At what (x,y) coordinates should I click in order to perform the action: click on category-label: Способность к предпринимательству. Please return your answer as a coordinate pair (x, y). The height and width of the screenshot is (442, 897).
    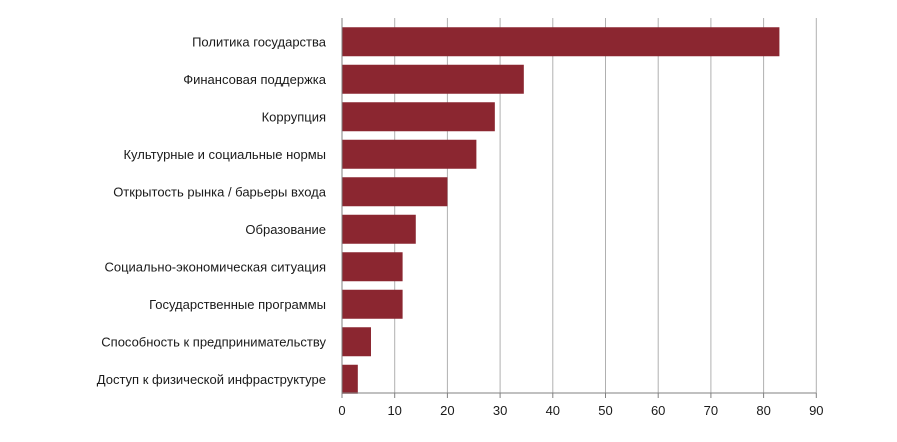
    Looking at the image, I should click on (213, 341).